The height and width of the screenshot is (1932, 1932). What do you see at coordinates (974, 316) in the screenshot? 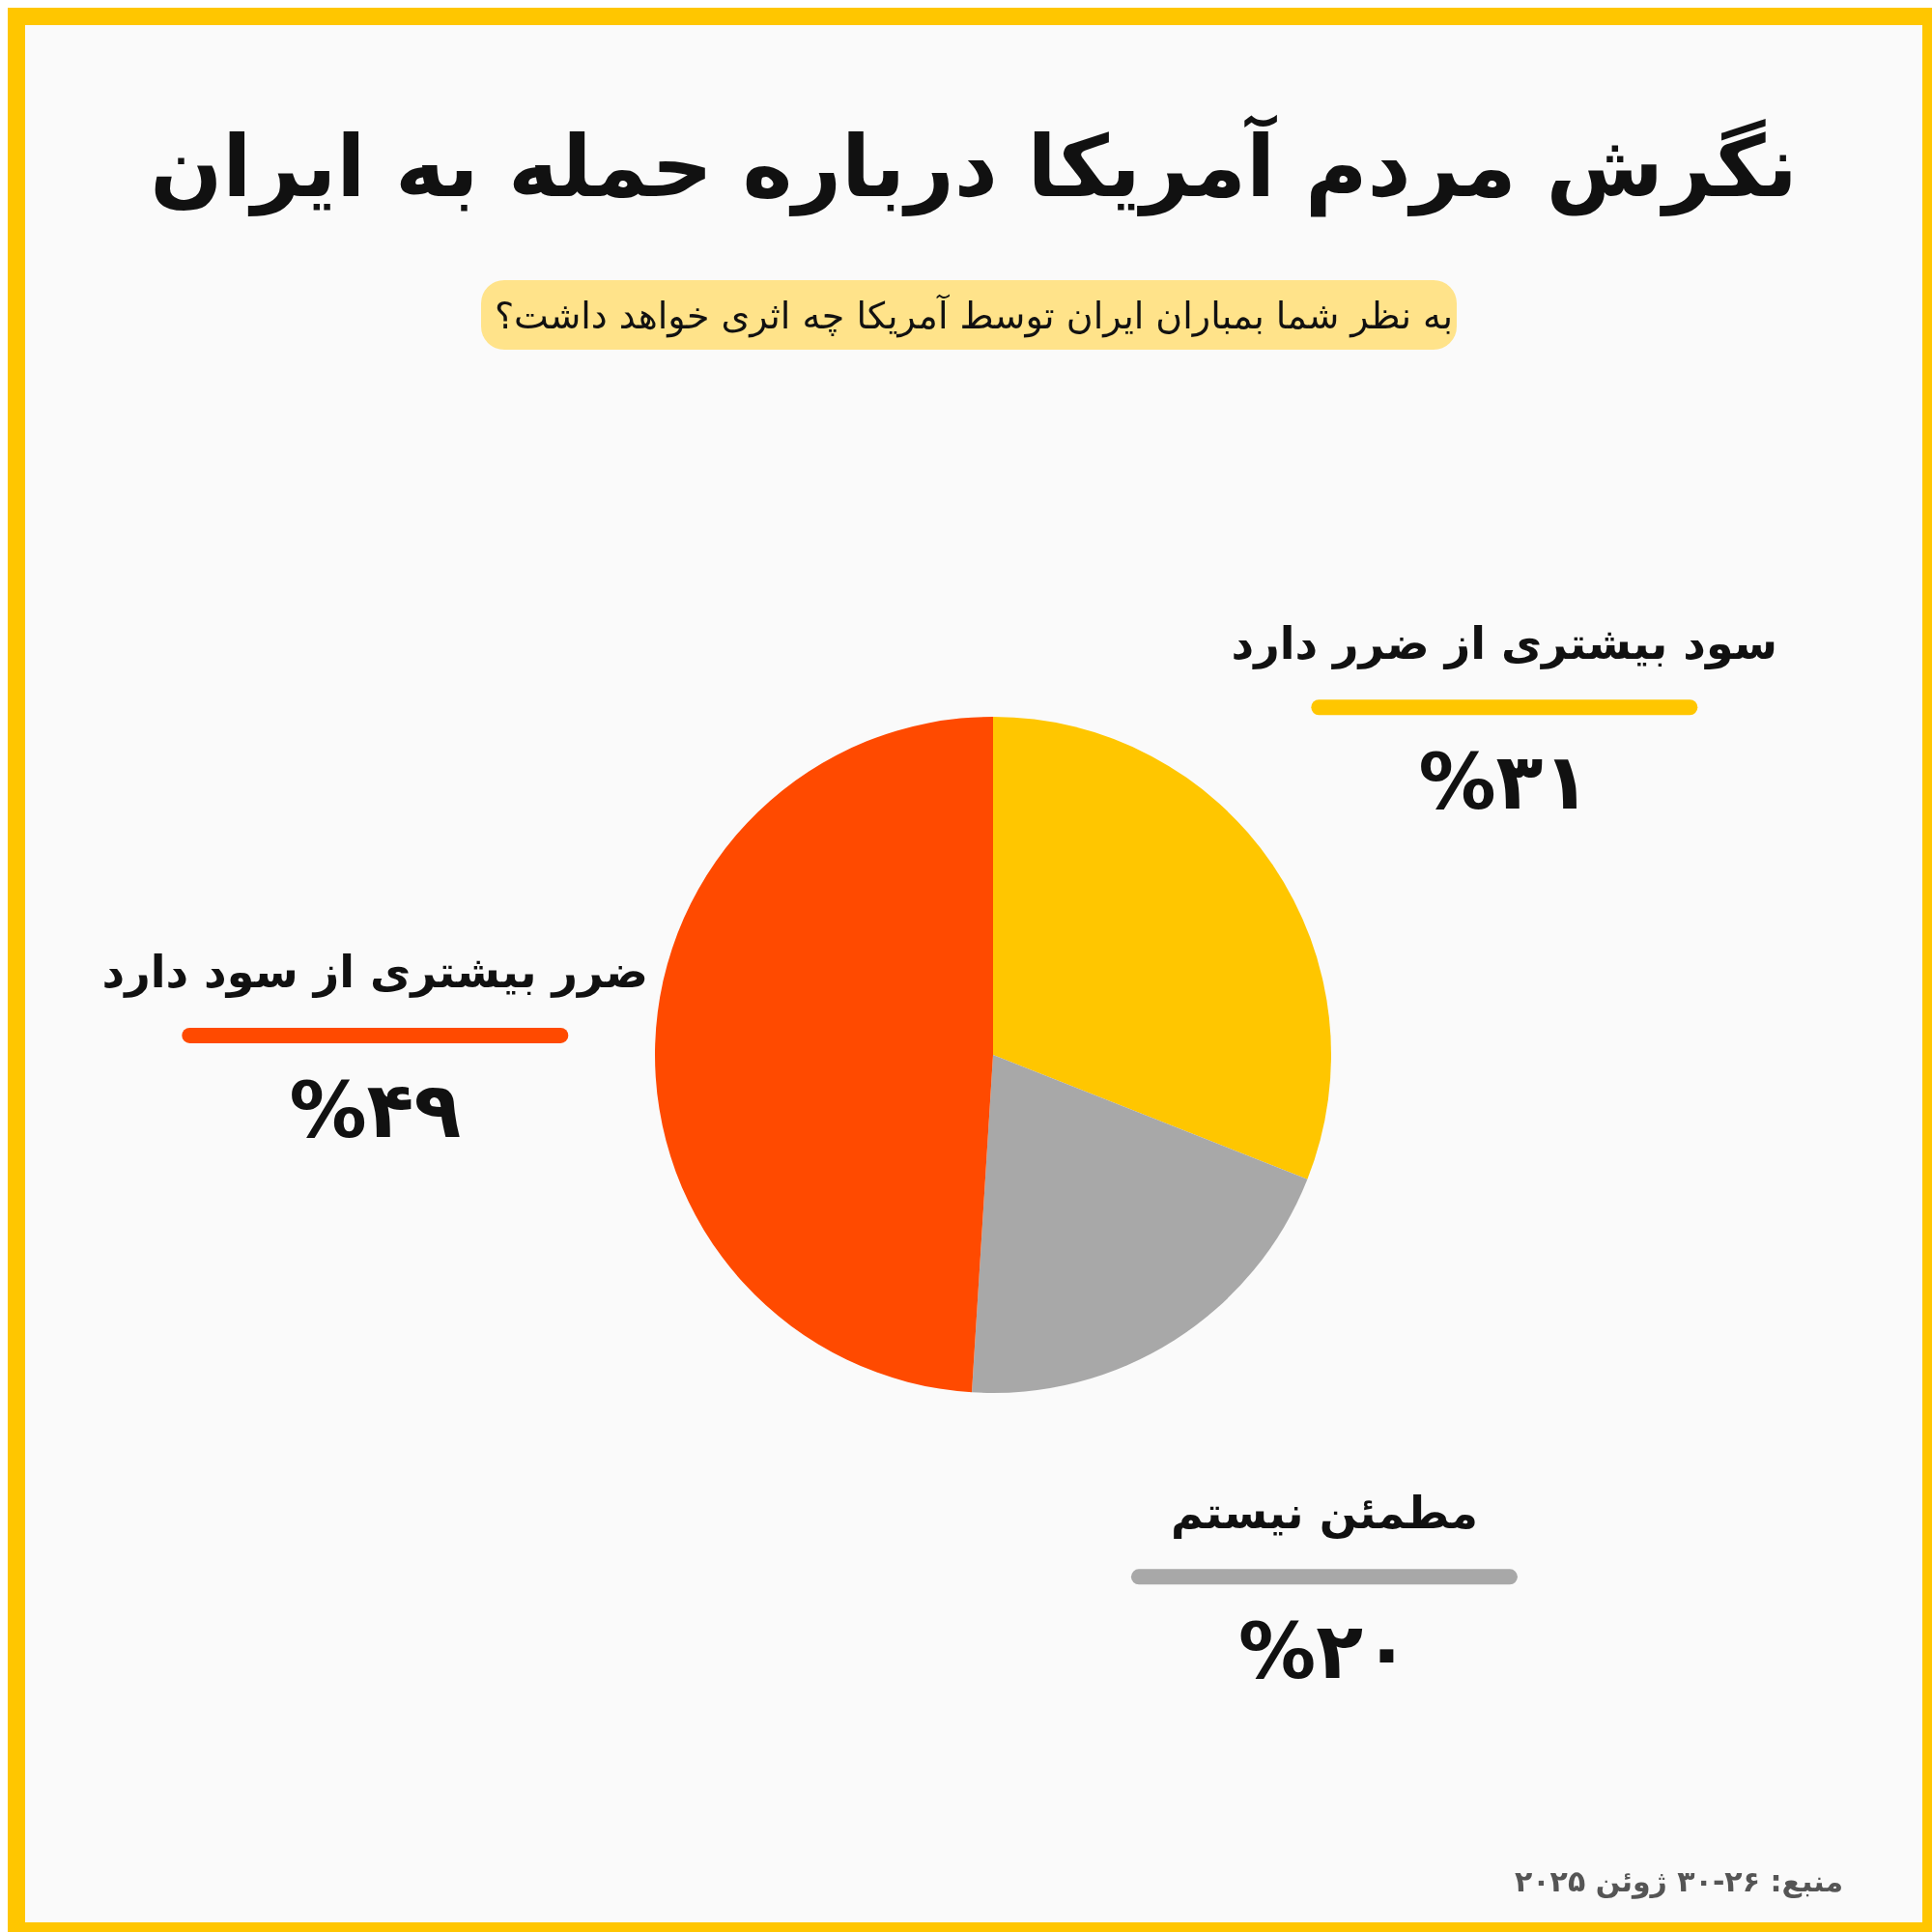
I see `chart-subtitle: به نظر شما بمباران ایران توسط آمریکا چه اثری خواهد داشت؟` at bounding box center [974, 316].